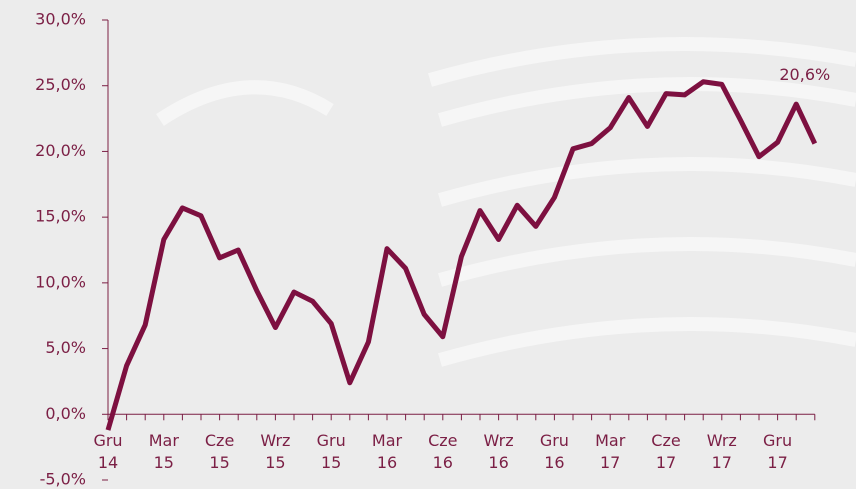 This screenshot has width=856, height=489. What do you see at coordinates (331, 452) in the screenshot?
I see `x-tick-label: Gru 15` at bounding box center [331, 452].